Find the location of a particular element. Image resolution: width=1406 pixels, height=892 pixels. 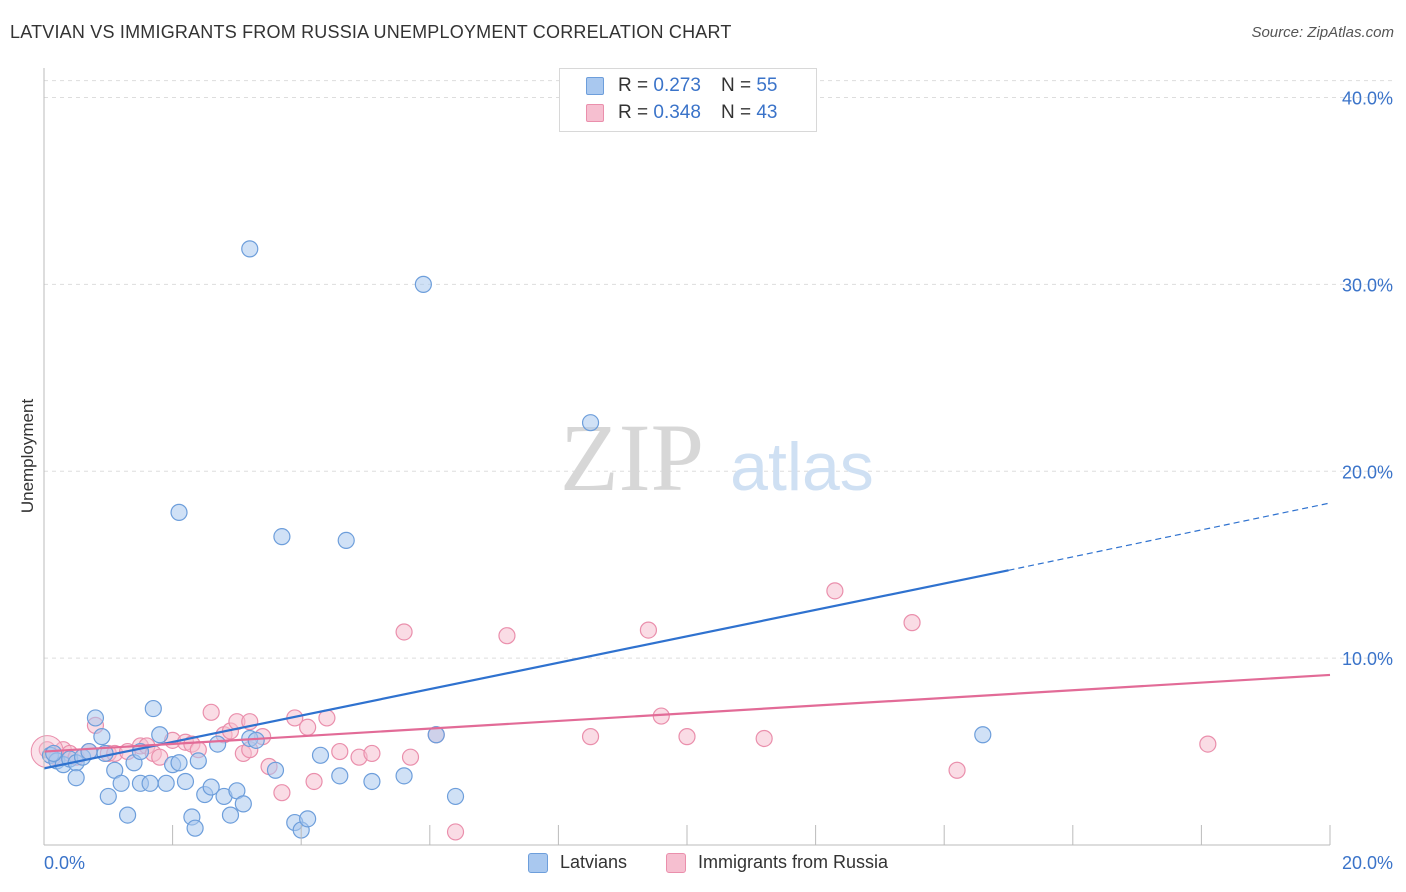

correlation-legend: R = 0.273 N = 55 R = 0.348 N = 43 is located at coordinates (688, 100).